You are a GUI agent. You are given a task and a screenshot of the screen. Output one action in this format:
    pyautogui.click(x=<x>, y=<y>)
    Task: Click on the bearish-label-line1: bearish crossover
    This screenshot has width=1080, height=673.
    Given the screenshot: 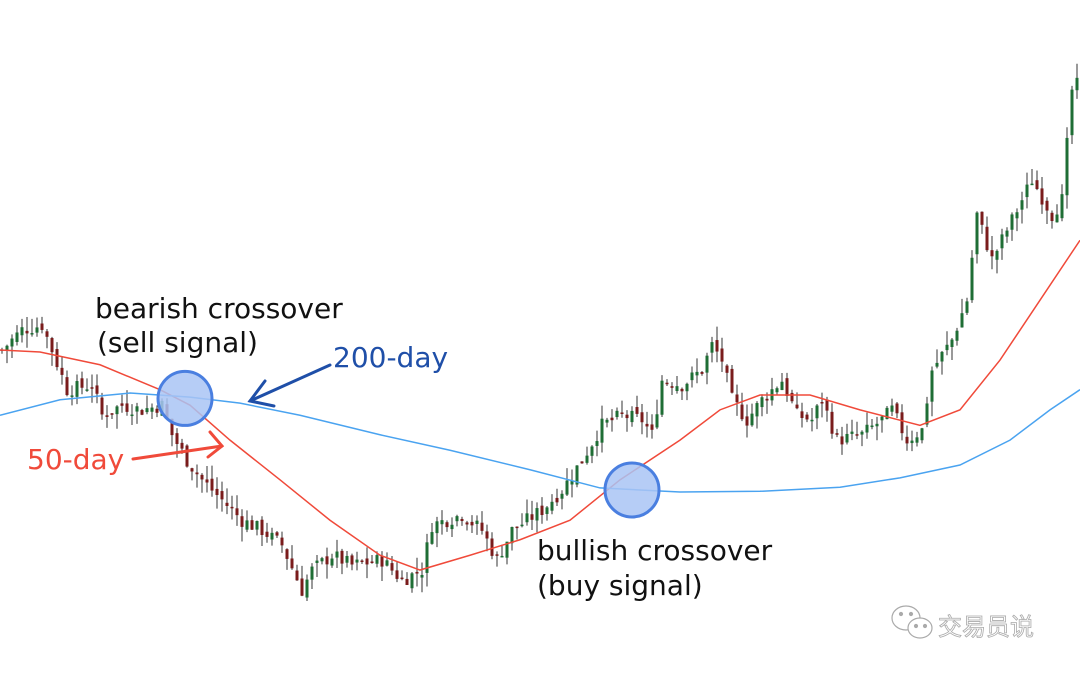 What is the action you would take?
    pyautogui.click(x=219, y=308)
    